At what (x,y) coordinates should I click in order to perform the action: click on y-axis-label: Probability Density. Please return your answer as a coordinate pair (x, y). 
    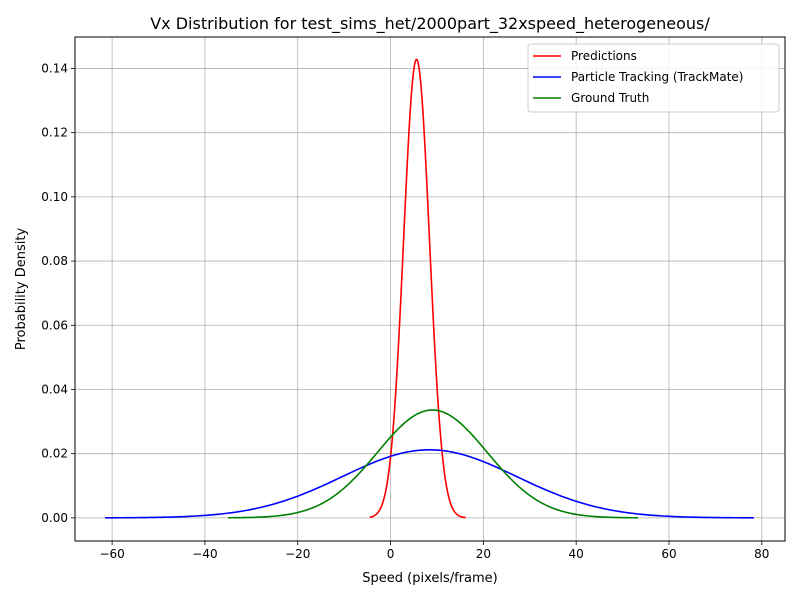
    Looking at the image, I should click on (21, 289).